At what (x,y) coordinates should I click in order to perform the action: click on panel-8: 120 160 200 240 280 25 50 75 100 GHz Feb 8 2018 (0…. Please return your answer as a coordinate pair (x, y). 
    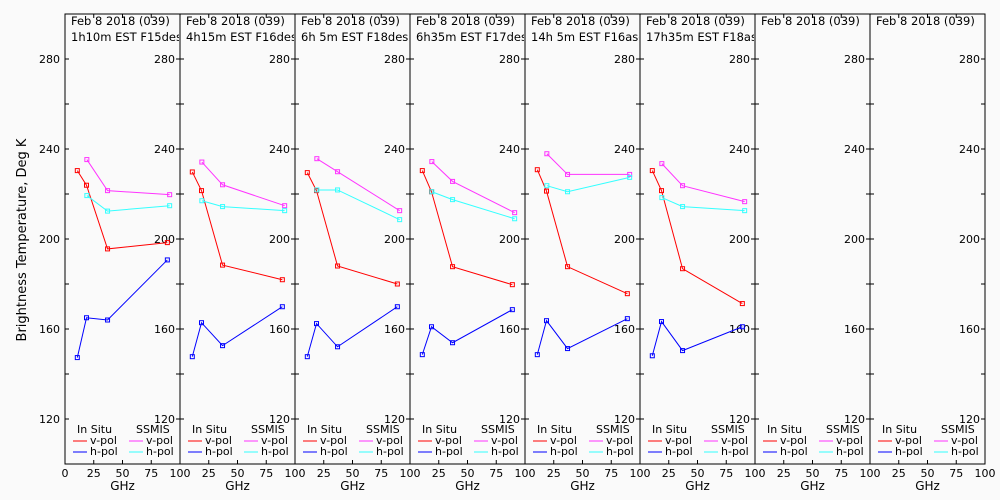
    Looking at the image, I should click on (932, 253).